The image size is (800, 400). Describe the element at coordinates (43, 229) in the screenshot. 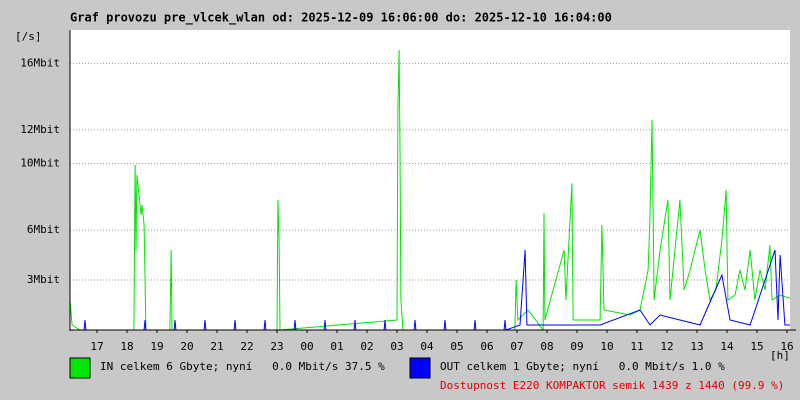

I see `y-tick-label: 6Mbit` at that location.